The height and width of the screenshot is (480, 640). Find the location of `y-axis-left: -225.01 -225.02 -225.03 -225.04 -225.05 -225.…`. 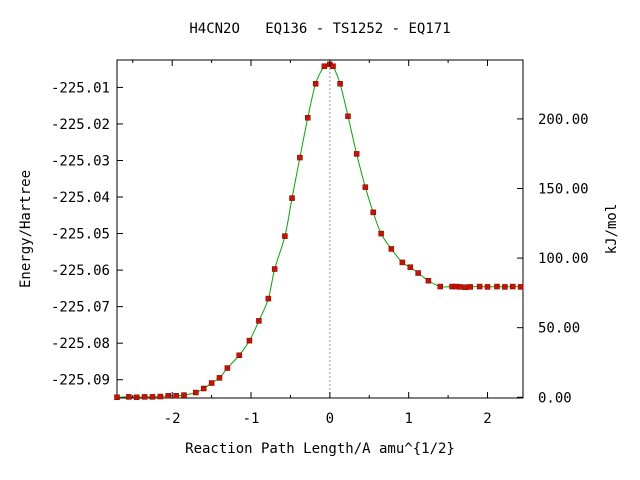

y-axis-left: -225.01 -225.02 -225.03 -225.04 -225.05 -225.… is located at coordinates (87, 234).